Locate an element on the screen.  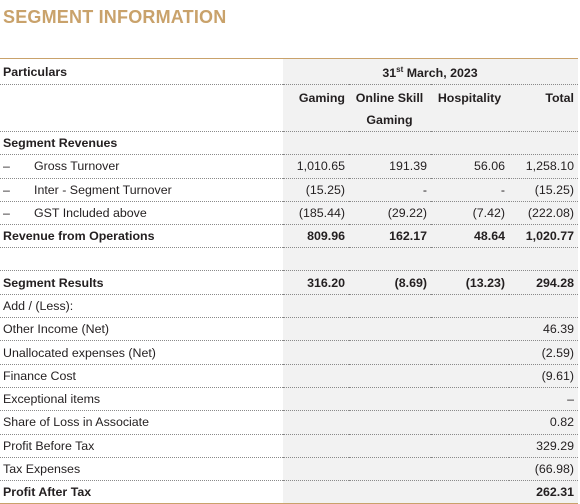
page-title: SEGMENT INFORMATION is located at coordinates (115, 17).